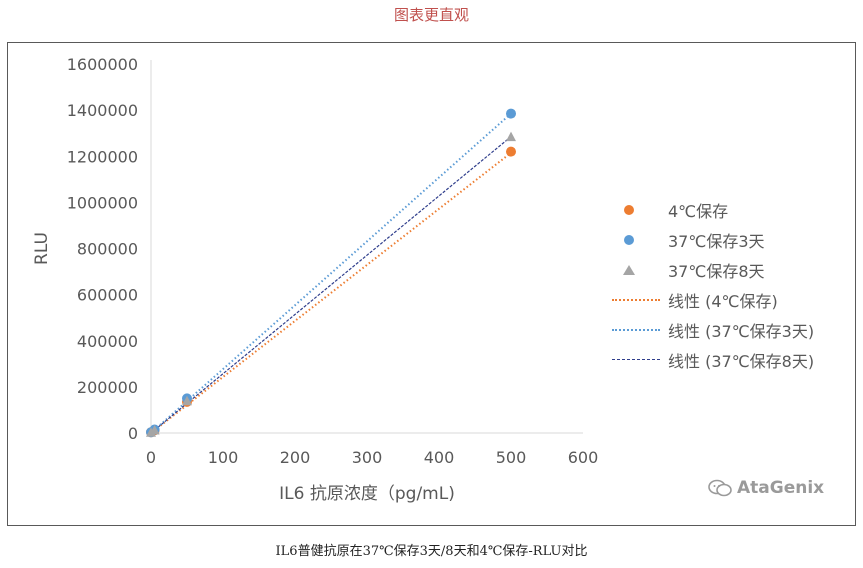  I want to click on wechat-icon, so click(720, 488).